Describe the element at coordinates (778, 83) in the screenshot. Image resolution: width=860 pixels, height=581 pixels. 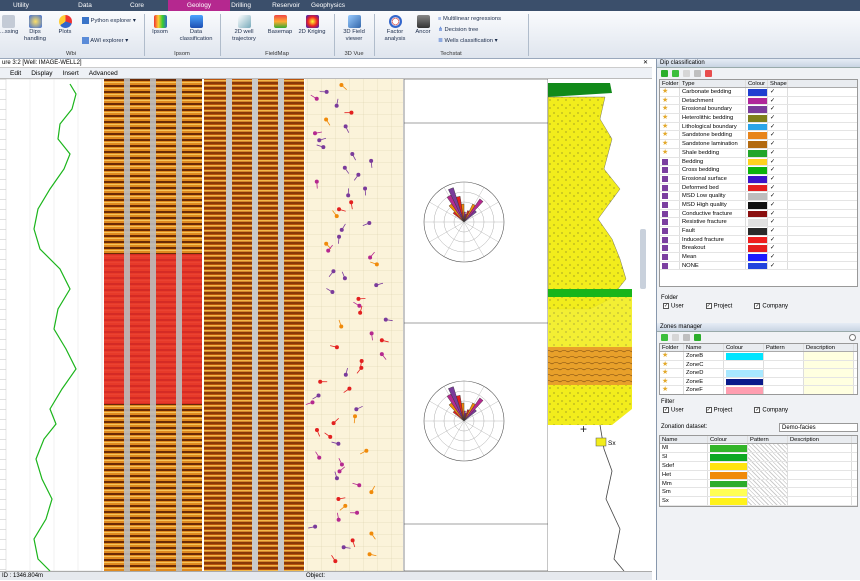
I see `dip-column-header: Shape` at that location.